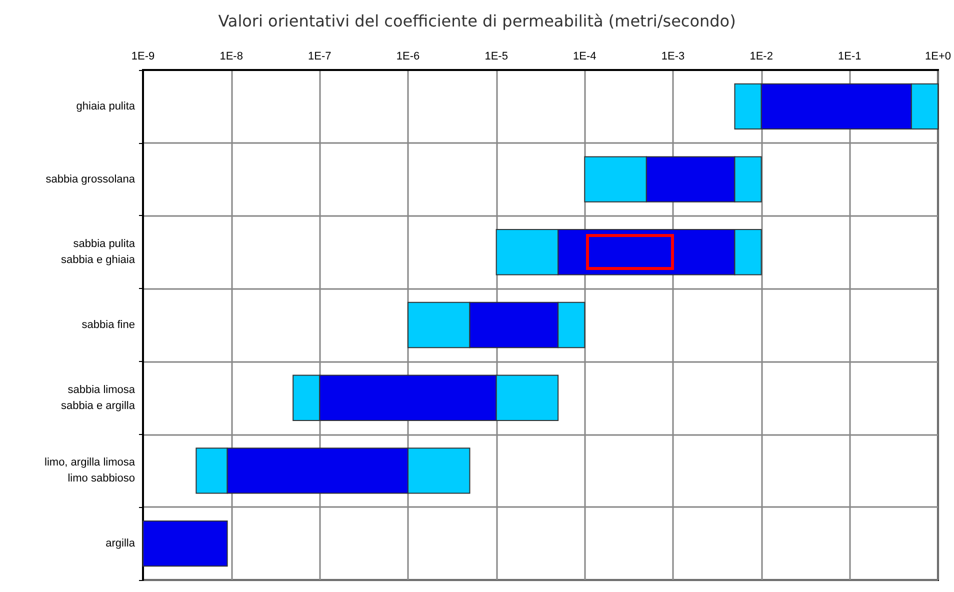 The image size is (954, 592). What do you see at coordinates (91, 179) in the screenshot?
I see `y-tick-label: sabbia grossolana` at bounding box center [91, 179].